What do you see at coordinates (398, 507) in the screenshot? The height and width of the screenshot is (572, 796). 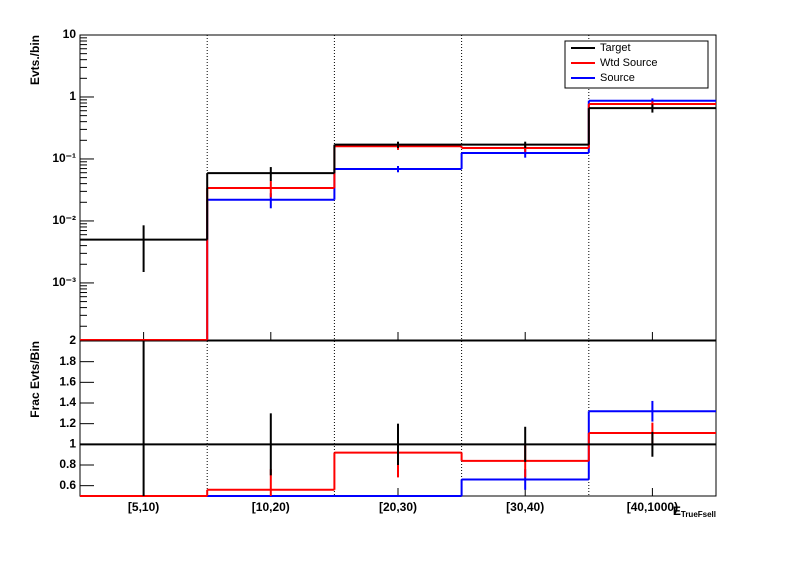 I see `x-tick-label: [20,30)` at bounding box center [398, 507].